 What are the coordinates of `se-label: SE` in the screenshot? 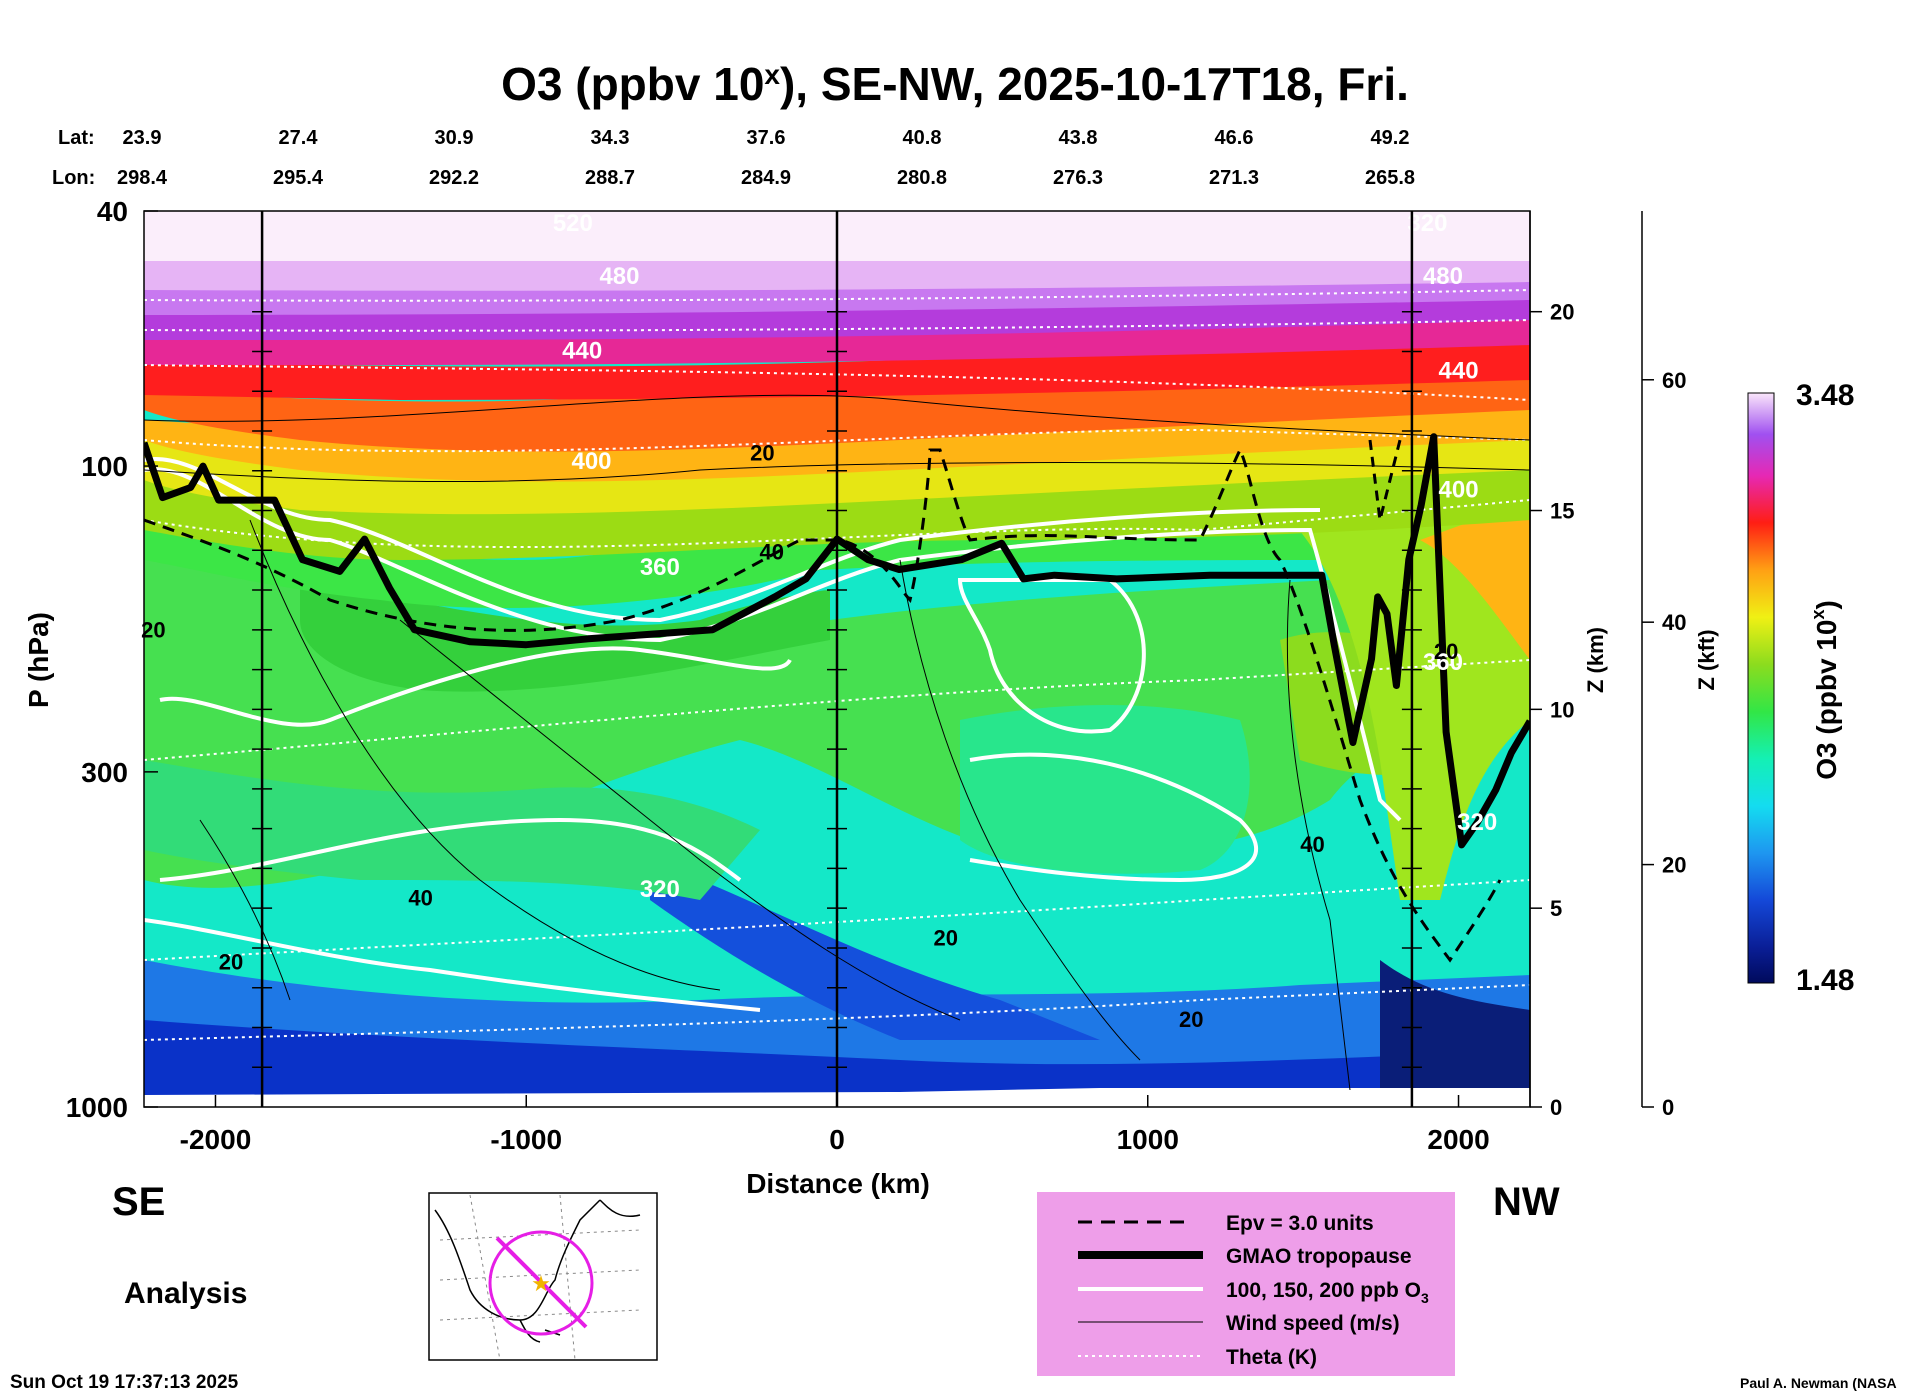 It's located at (138, 1202).